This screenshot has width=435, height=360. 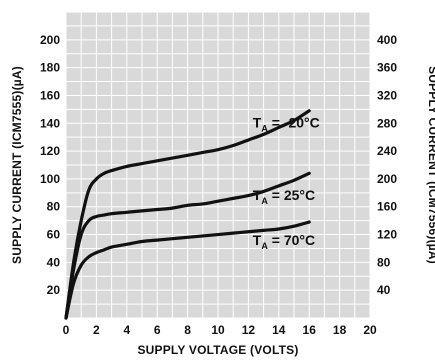 What do you see at coordinates (50, 179) in the screenshot?
I see `y-tick-label-left: 100` at bounding box center [50, 179].